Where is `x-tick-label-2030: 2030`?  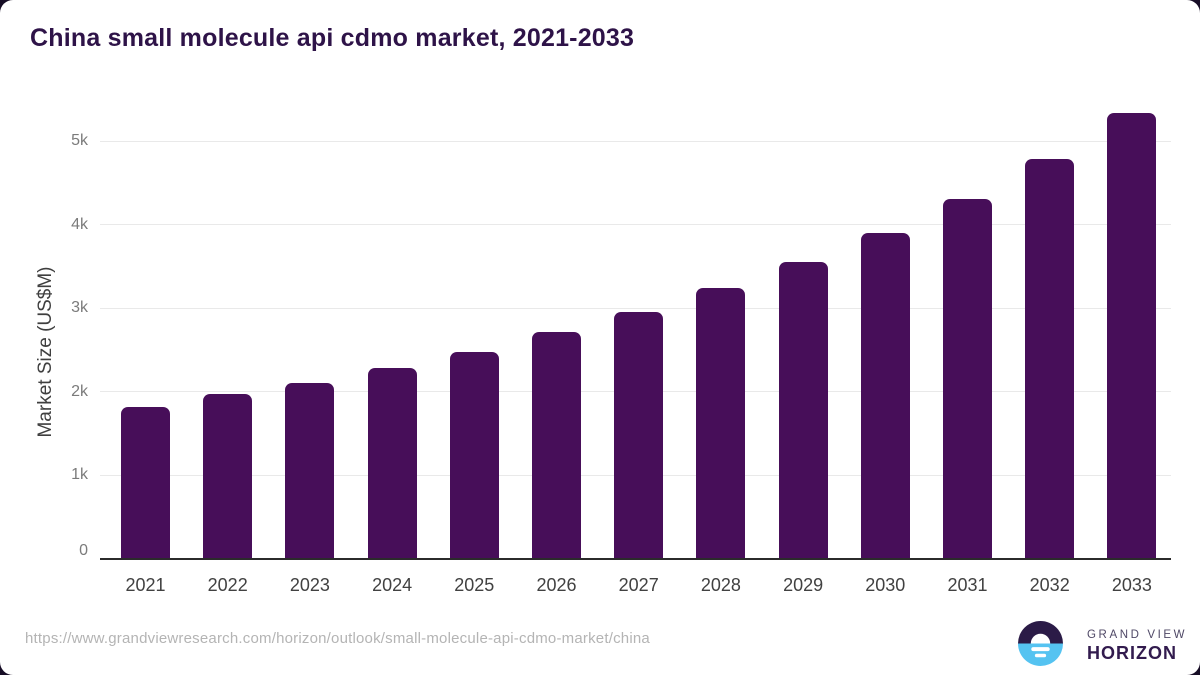 x-tick-label-2030: 2030 is located at coordinates (885, 585).